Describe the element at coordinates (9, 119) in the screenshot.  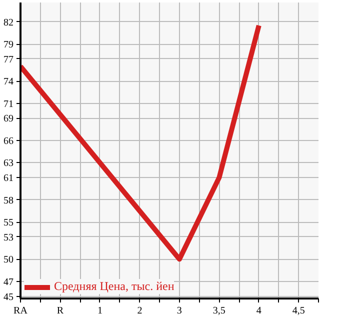
I see `y-tick-label: 69` at that location.